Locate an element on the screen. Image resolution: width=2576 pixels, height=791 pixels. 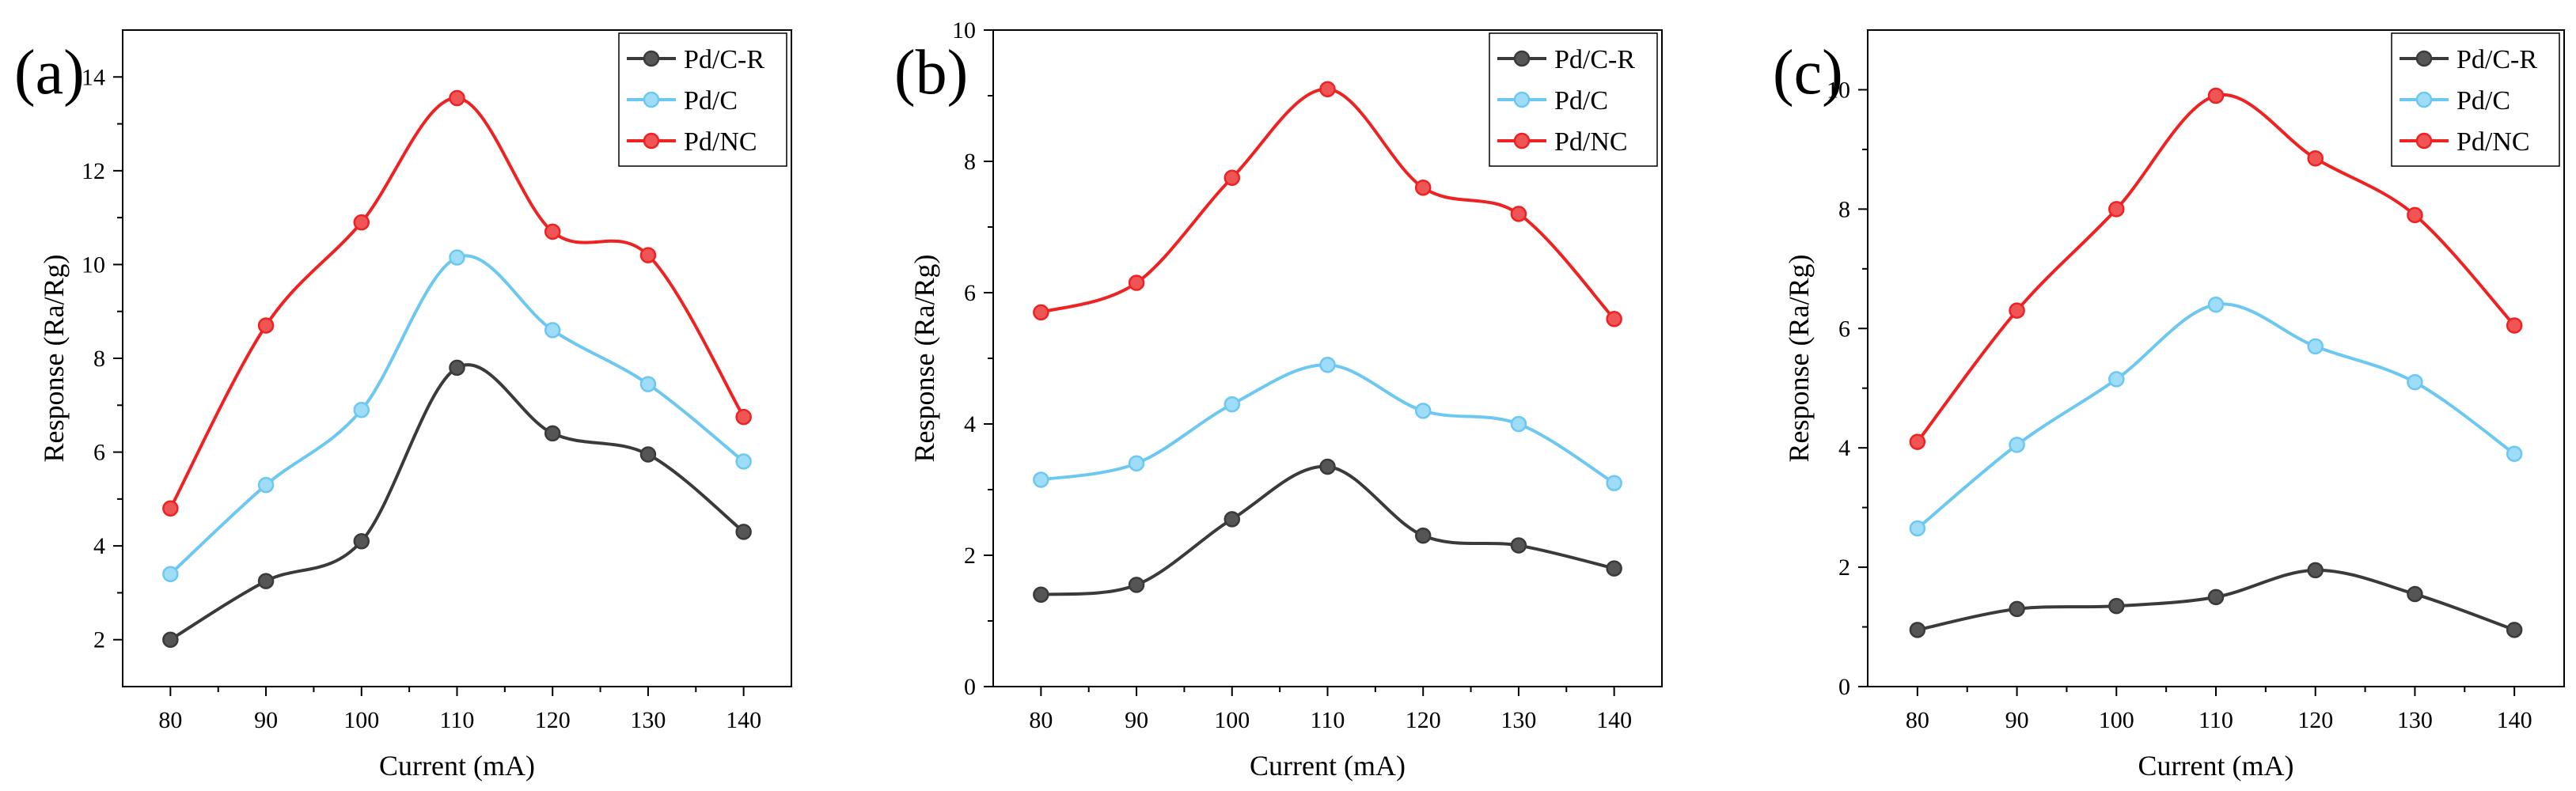
panel-letter: (c) is located at coordinates (1808, 73).